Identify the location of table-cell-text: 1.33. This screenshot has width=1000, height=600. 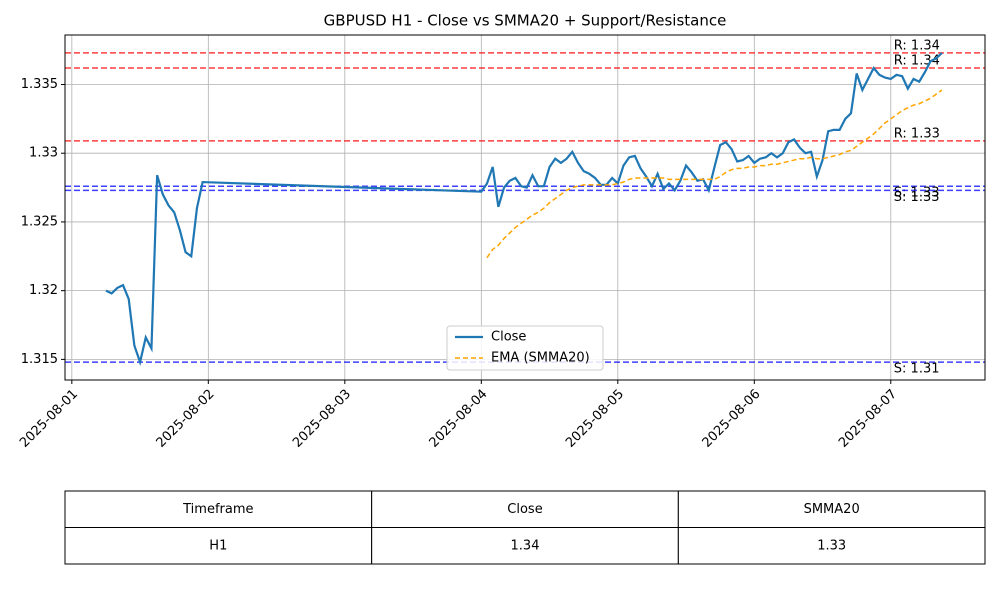
(831, 545).